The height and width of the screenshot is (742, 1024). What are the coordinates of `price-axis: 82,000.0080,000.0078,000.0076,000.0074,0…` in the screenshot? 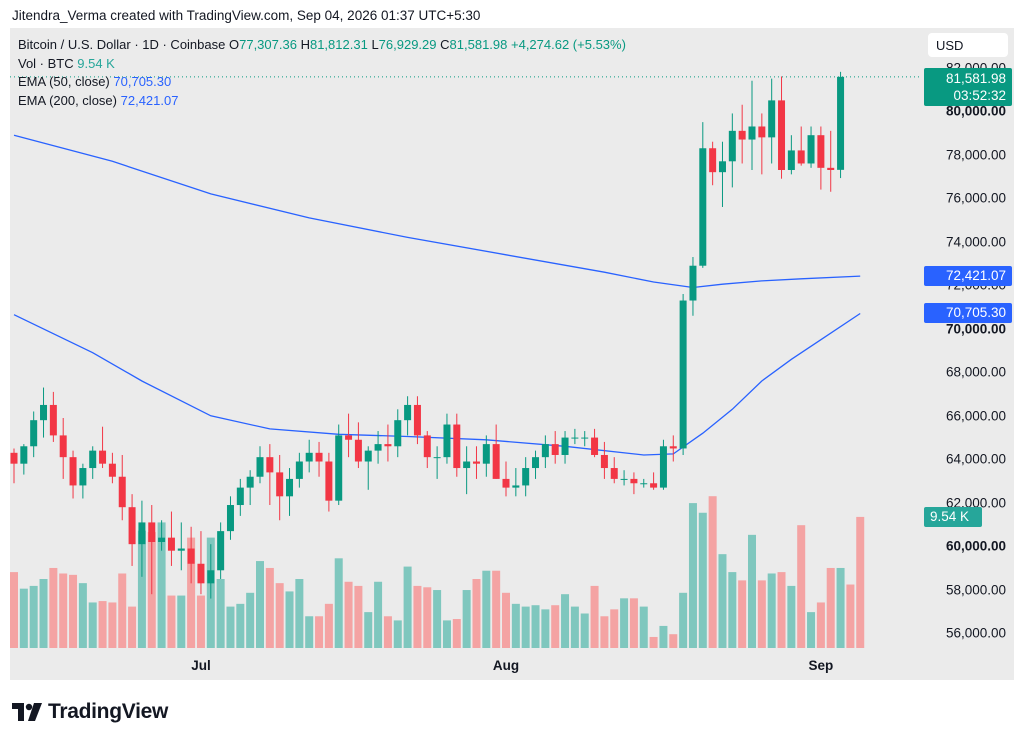 It's located at (967, 354).